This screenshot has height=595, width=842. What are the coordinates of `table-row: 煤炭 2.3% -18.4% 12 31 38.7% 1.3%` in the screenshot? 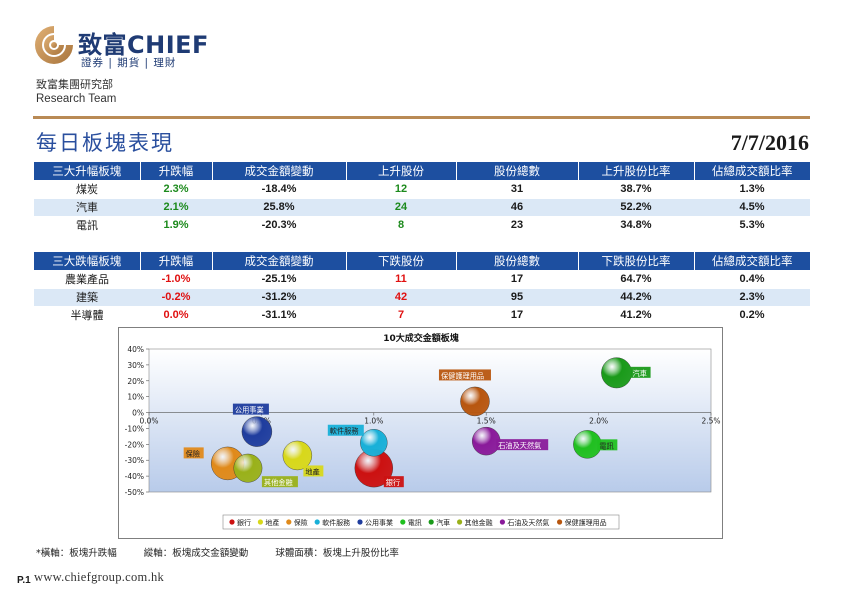 It's located at (422, 188).